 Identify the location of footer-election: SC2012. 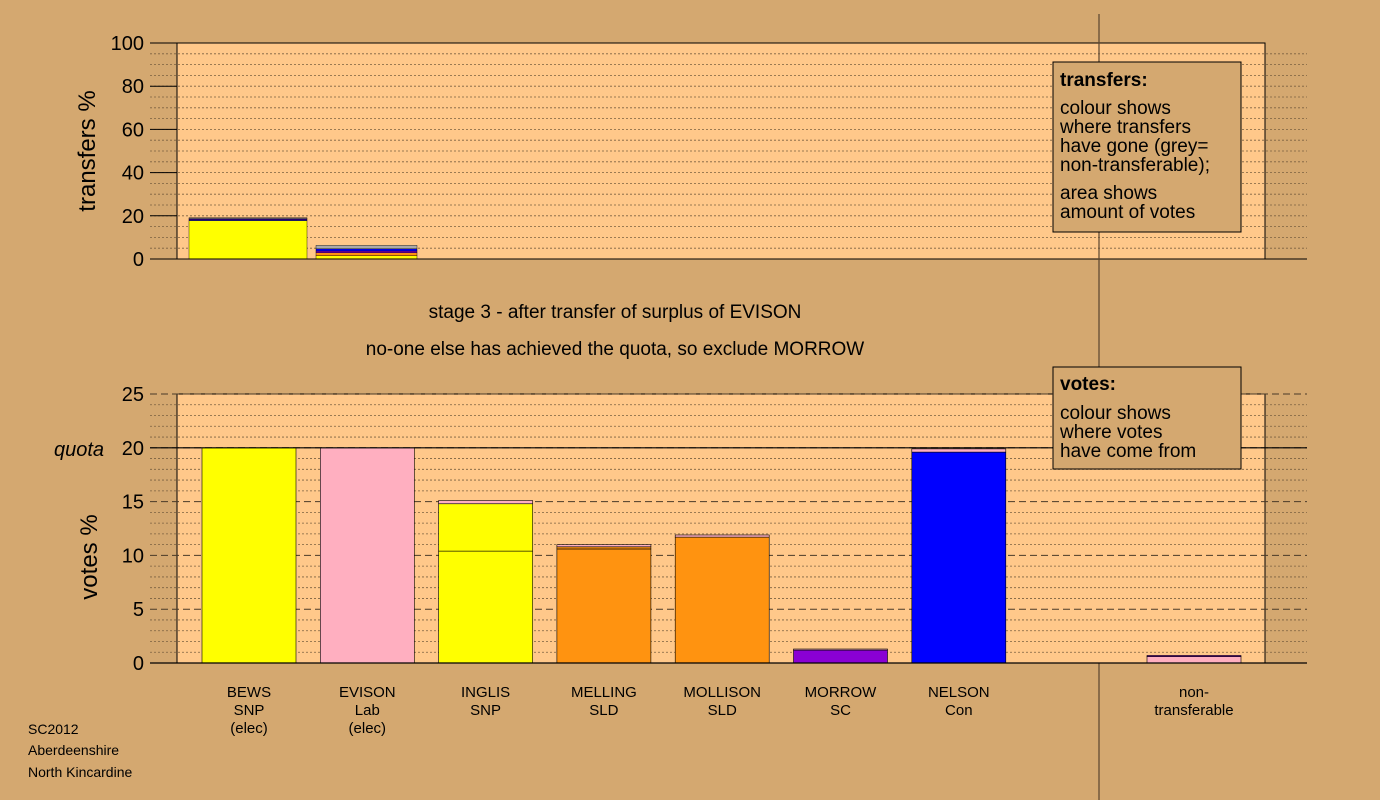
(53, 729).